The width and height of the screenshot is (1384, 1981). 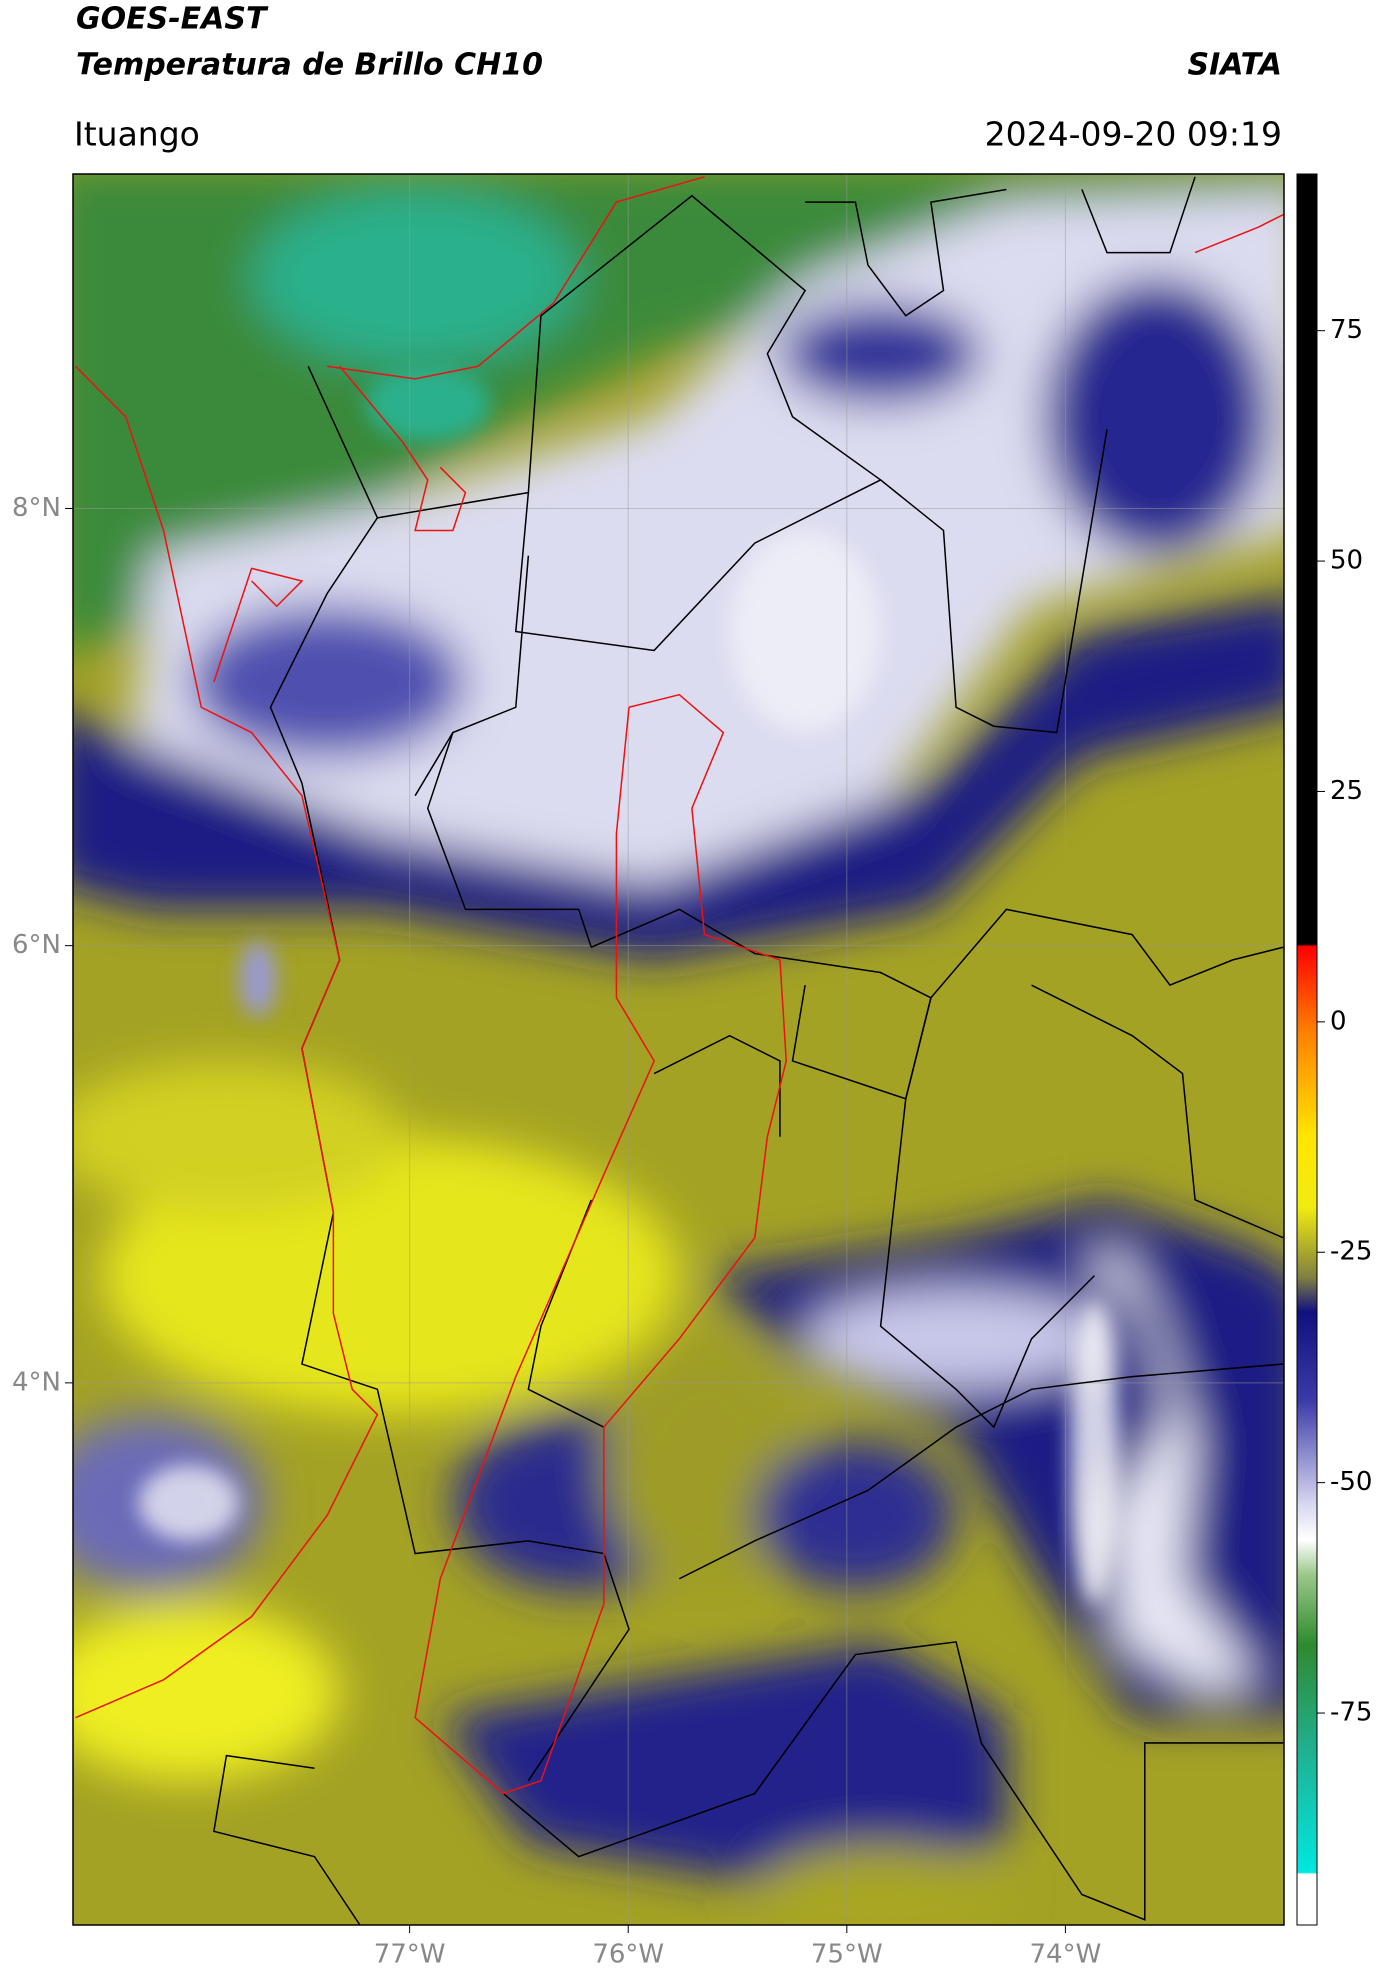 I want to click on subtitle: Temperatura de Brillo CH10, so click(x=309, y=65).